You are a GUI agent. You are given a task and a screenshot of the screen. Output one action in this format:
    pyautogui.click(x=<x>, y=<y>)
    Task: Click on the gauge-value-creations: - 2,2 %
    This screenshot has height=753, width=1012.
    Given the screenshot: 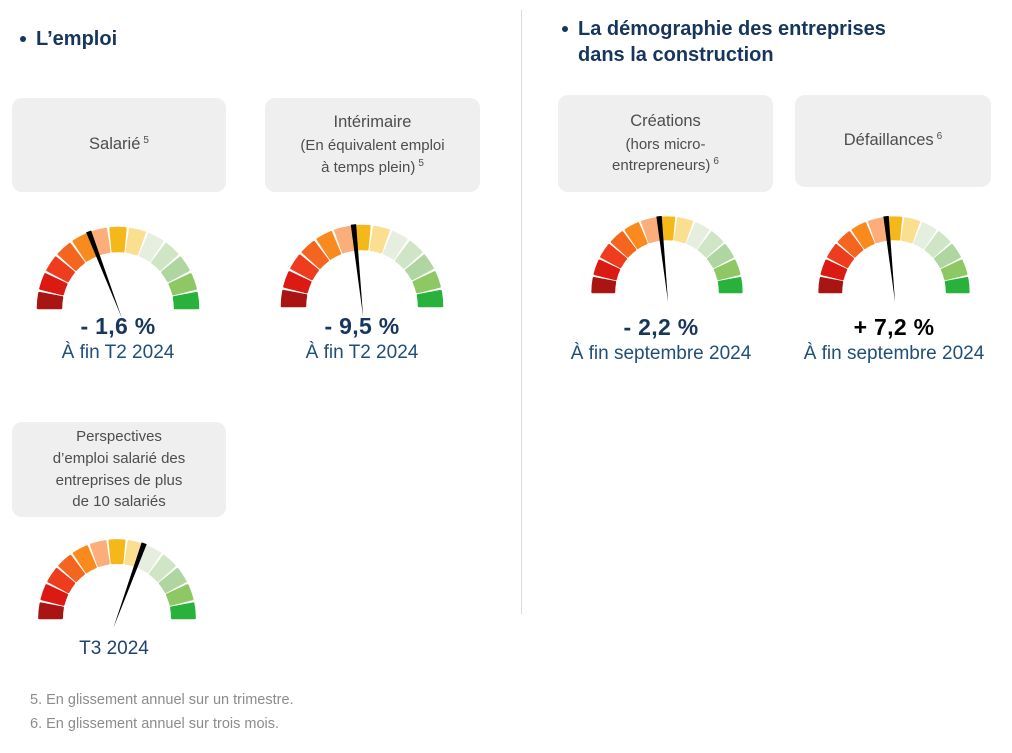 What is the action you would take?
    pyautogui.click(x=661, y=327)
    